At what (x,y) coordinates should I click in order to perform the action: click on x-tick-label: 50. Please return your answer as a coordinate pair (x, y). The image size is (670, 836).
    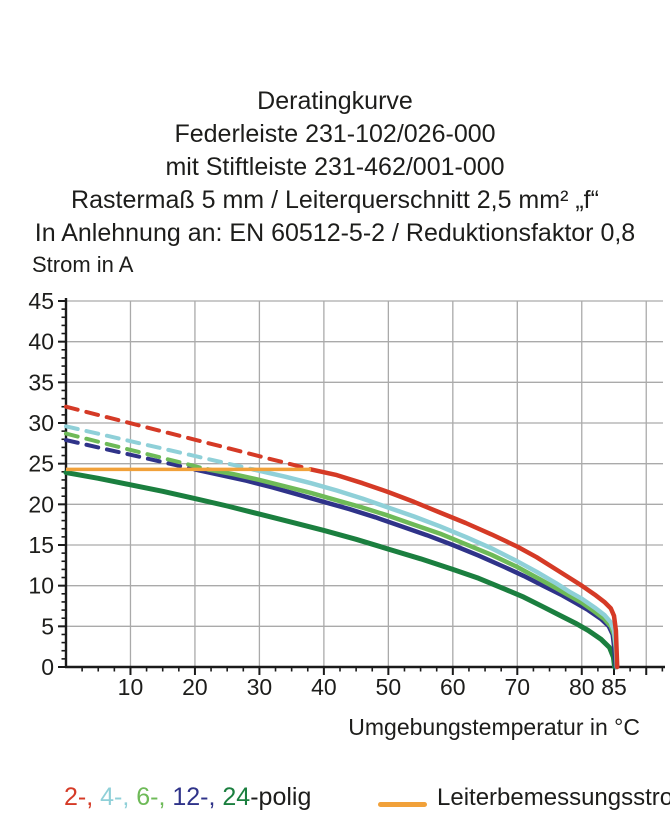
    Looking at the image, I should click on (389, 687).